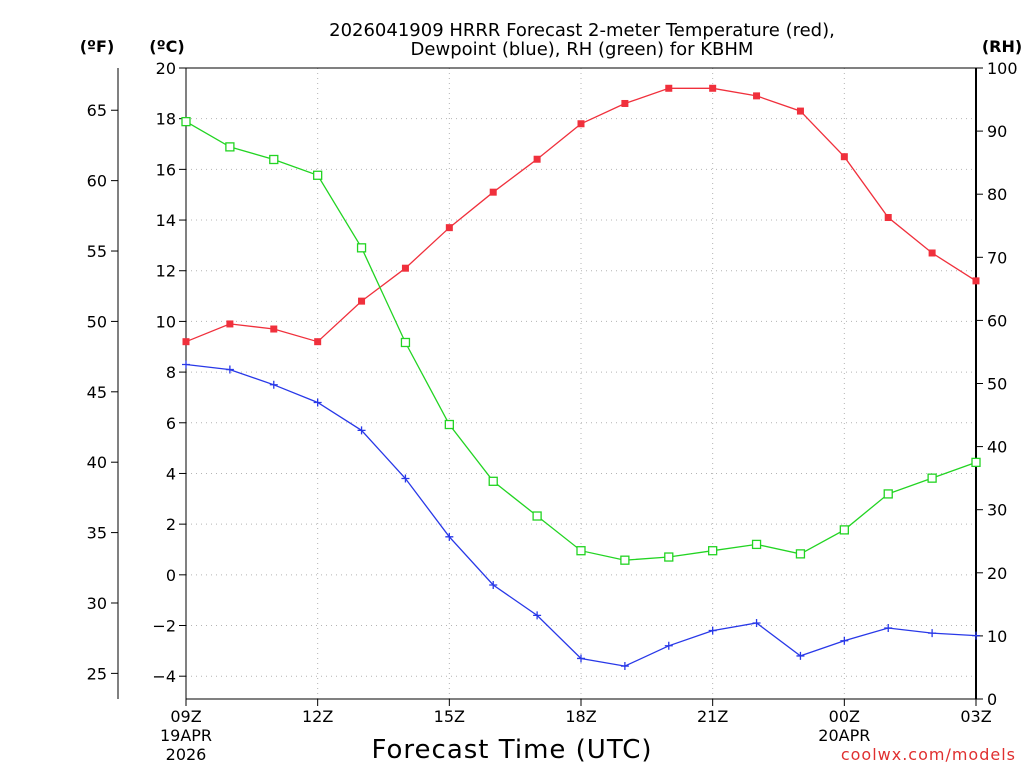  What do you see at coordinates (97, 46) in the screenshot?
I see `fahrenheit-unit-label: (ºF)` at bounding box center [97, 46].